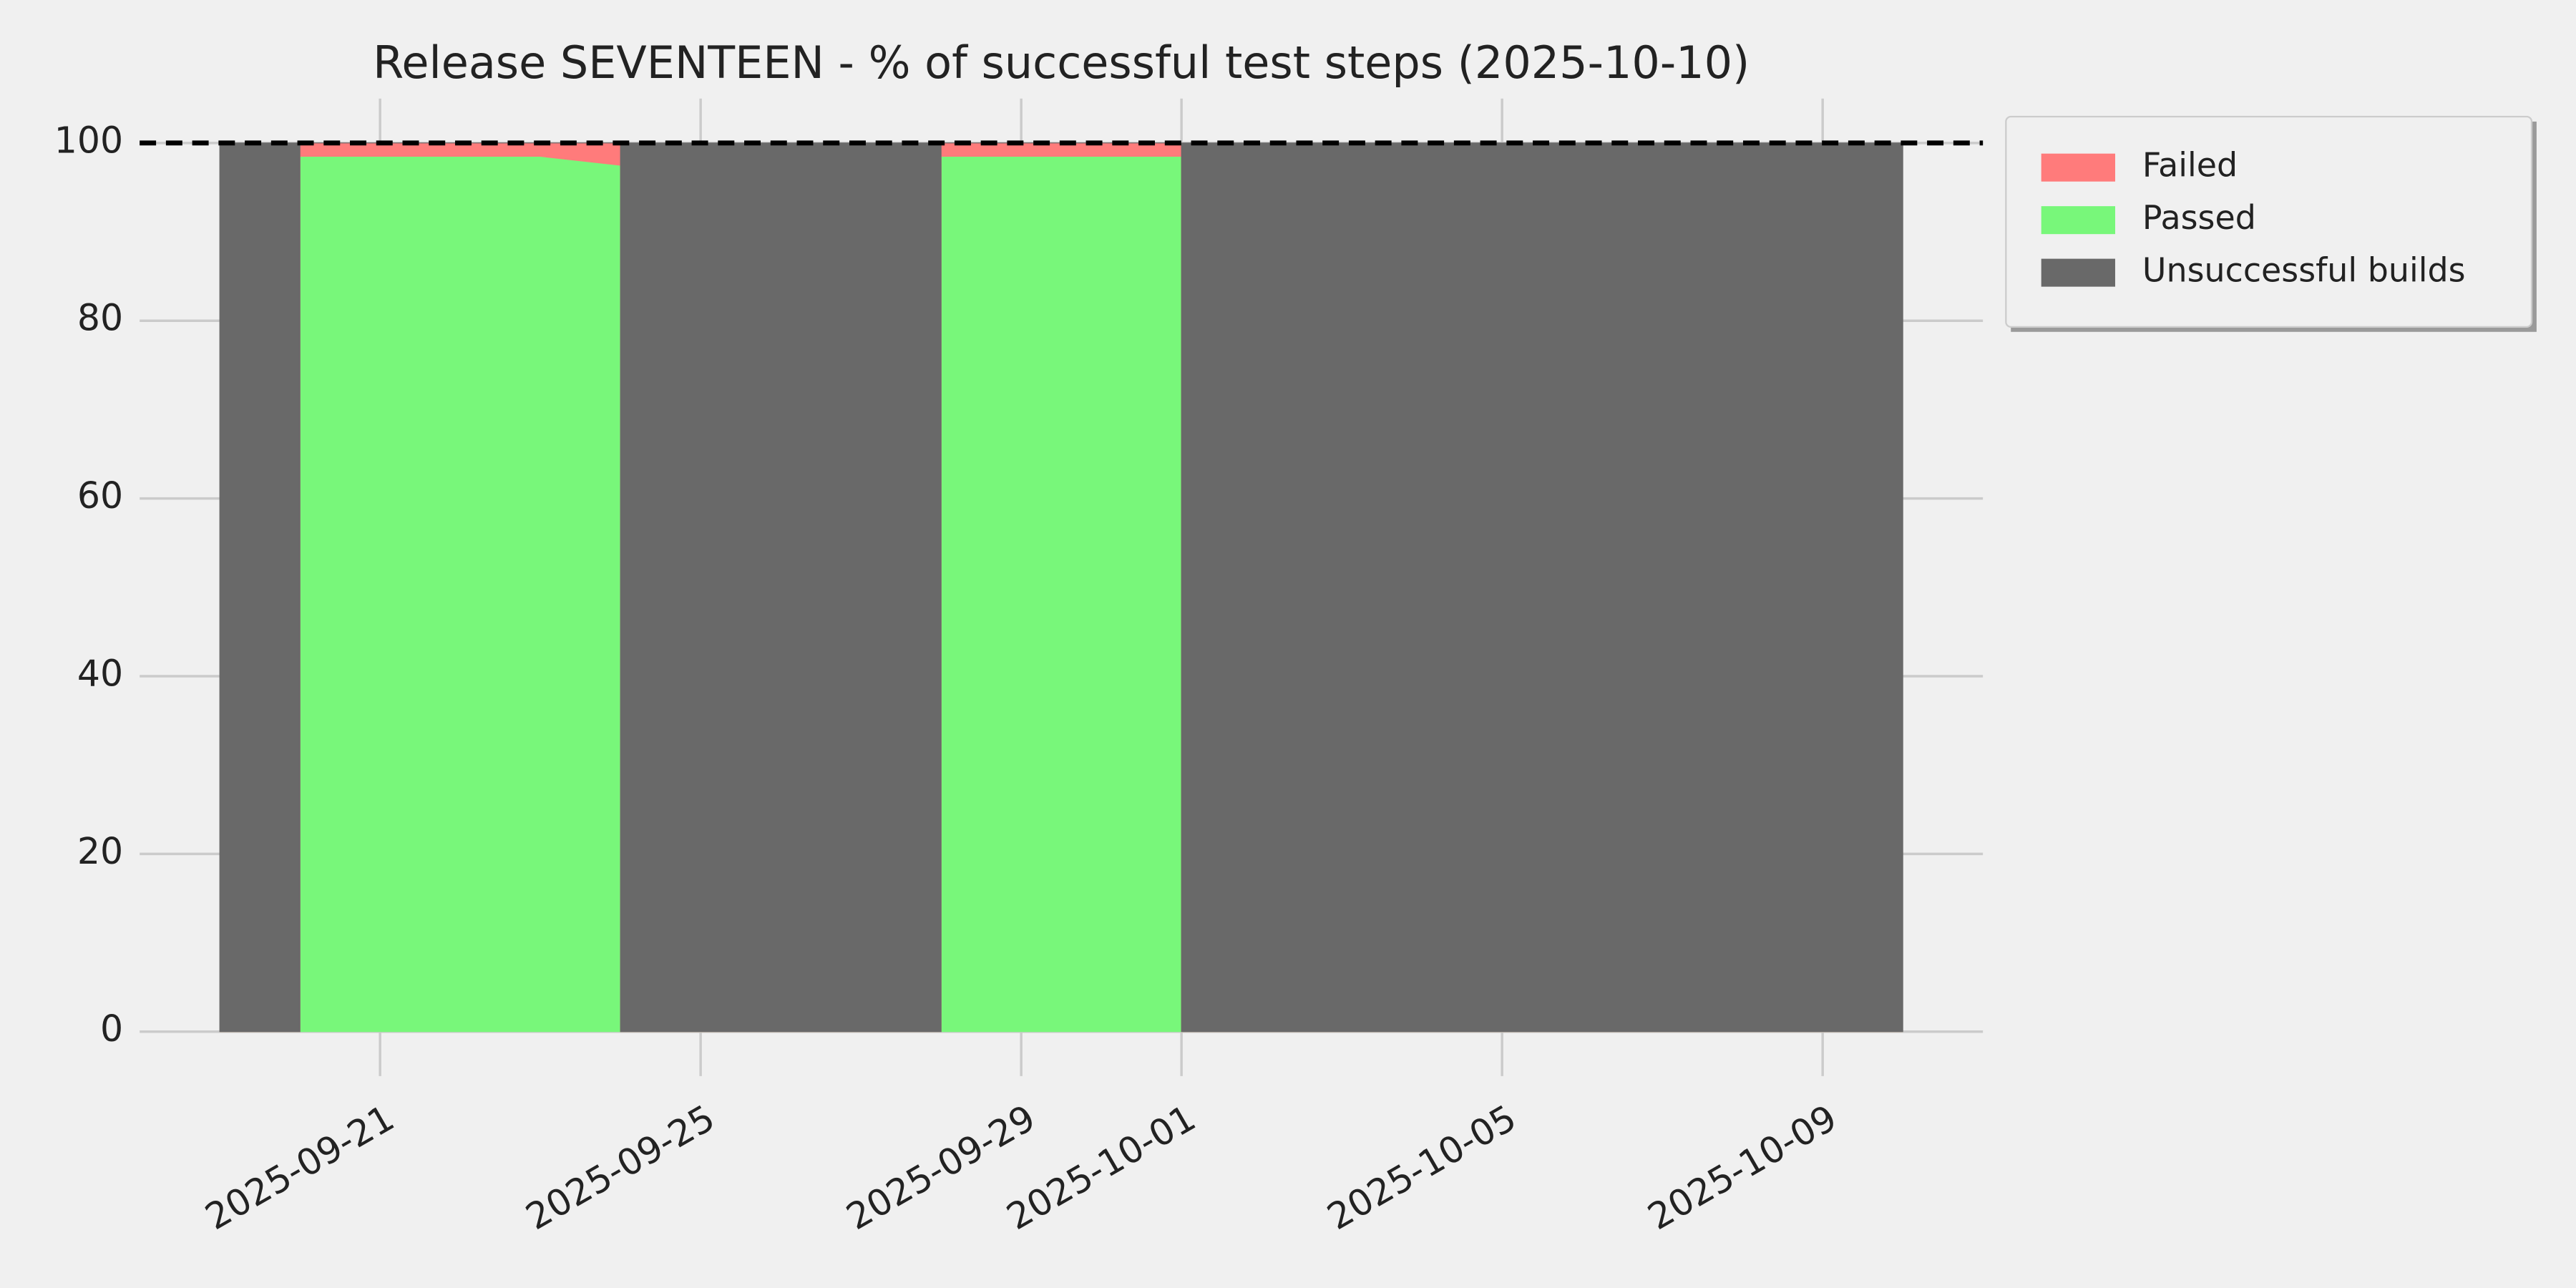 The width and height of the screenshot is (2576, 1288). Describe the element at coordinates (100, 318) in the screenshot. I see `y-tick-label: 80` at that location.